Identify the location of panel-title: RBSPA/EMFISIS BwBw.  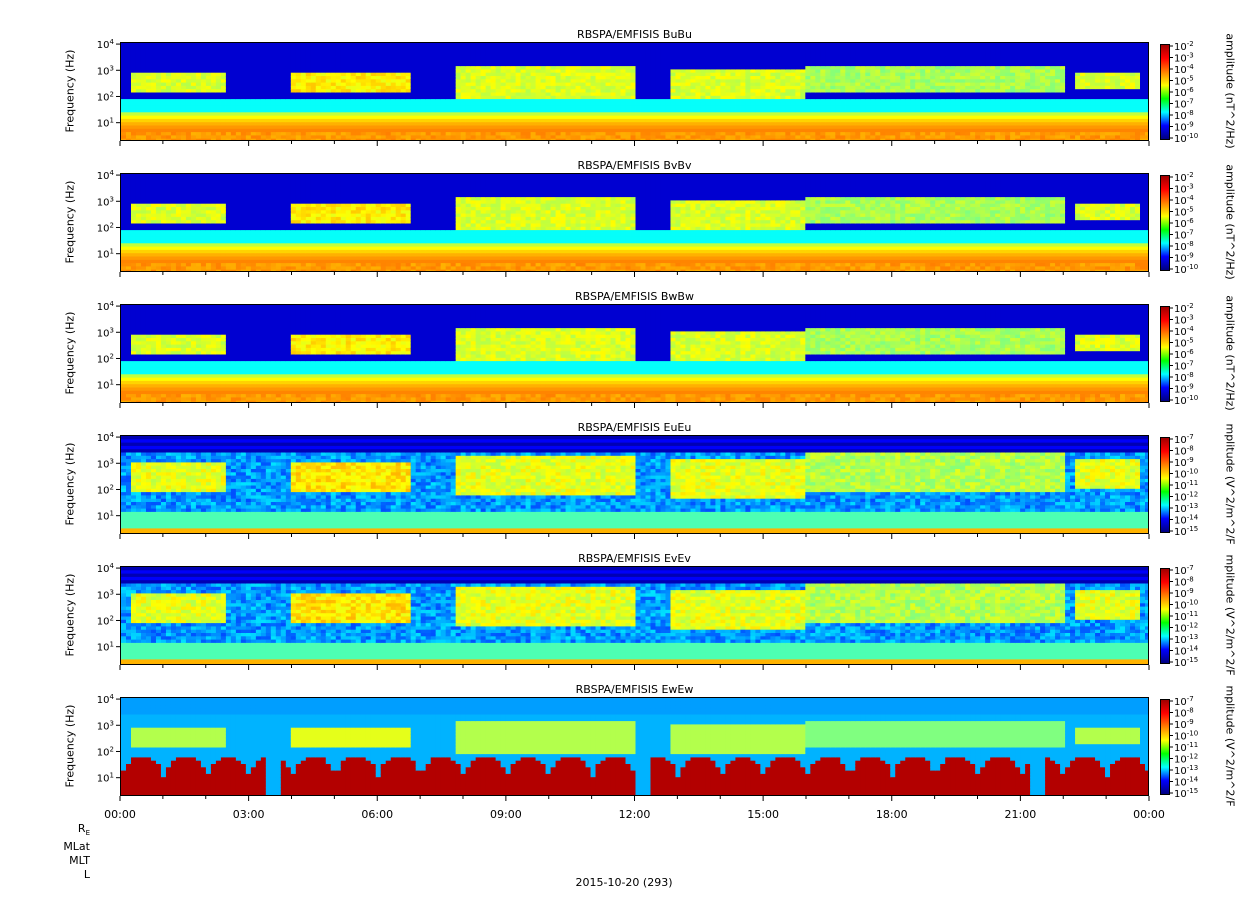
(634, 297).